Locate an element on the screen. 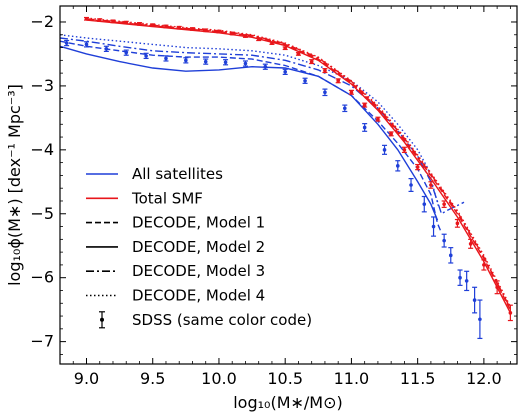 Image resolution: width=520 pixels, height=418 pixels. y-tick-label: −7 is located at coordinates (42, 341).